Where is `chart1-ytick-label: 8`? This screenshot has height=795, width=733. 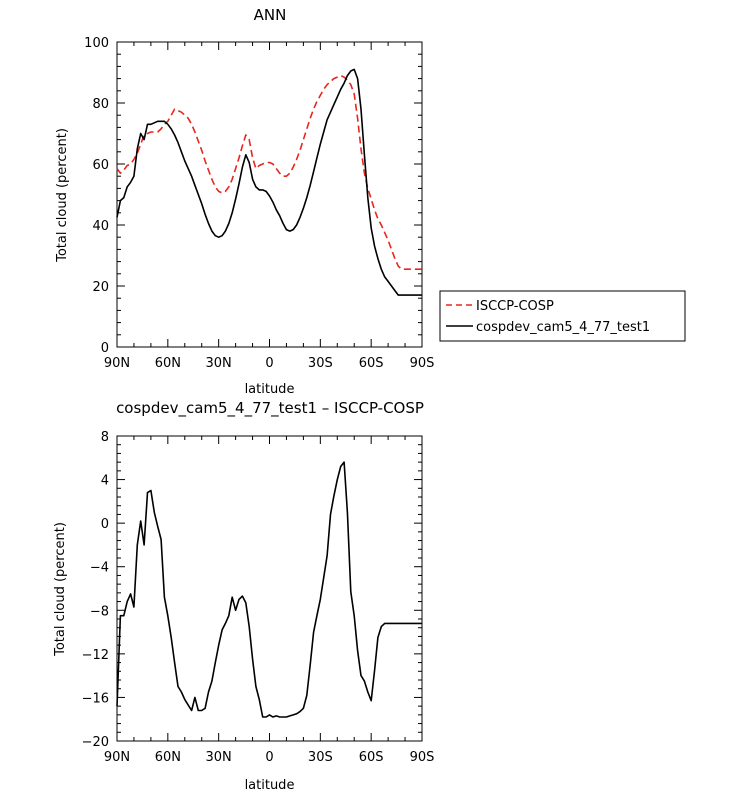 chart1-ytick-label: 8 is located at coordinates (105, 437).